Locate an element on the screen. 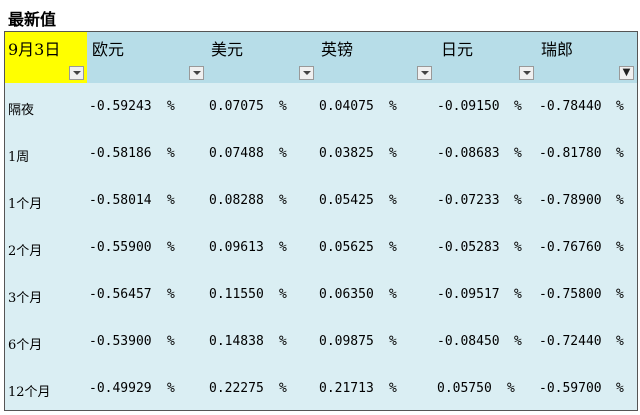 This screenshot has width=640, height=415. date-header: 9月3日 is located at coordinates (46, 57).